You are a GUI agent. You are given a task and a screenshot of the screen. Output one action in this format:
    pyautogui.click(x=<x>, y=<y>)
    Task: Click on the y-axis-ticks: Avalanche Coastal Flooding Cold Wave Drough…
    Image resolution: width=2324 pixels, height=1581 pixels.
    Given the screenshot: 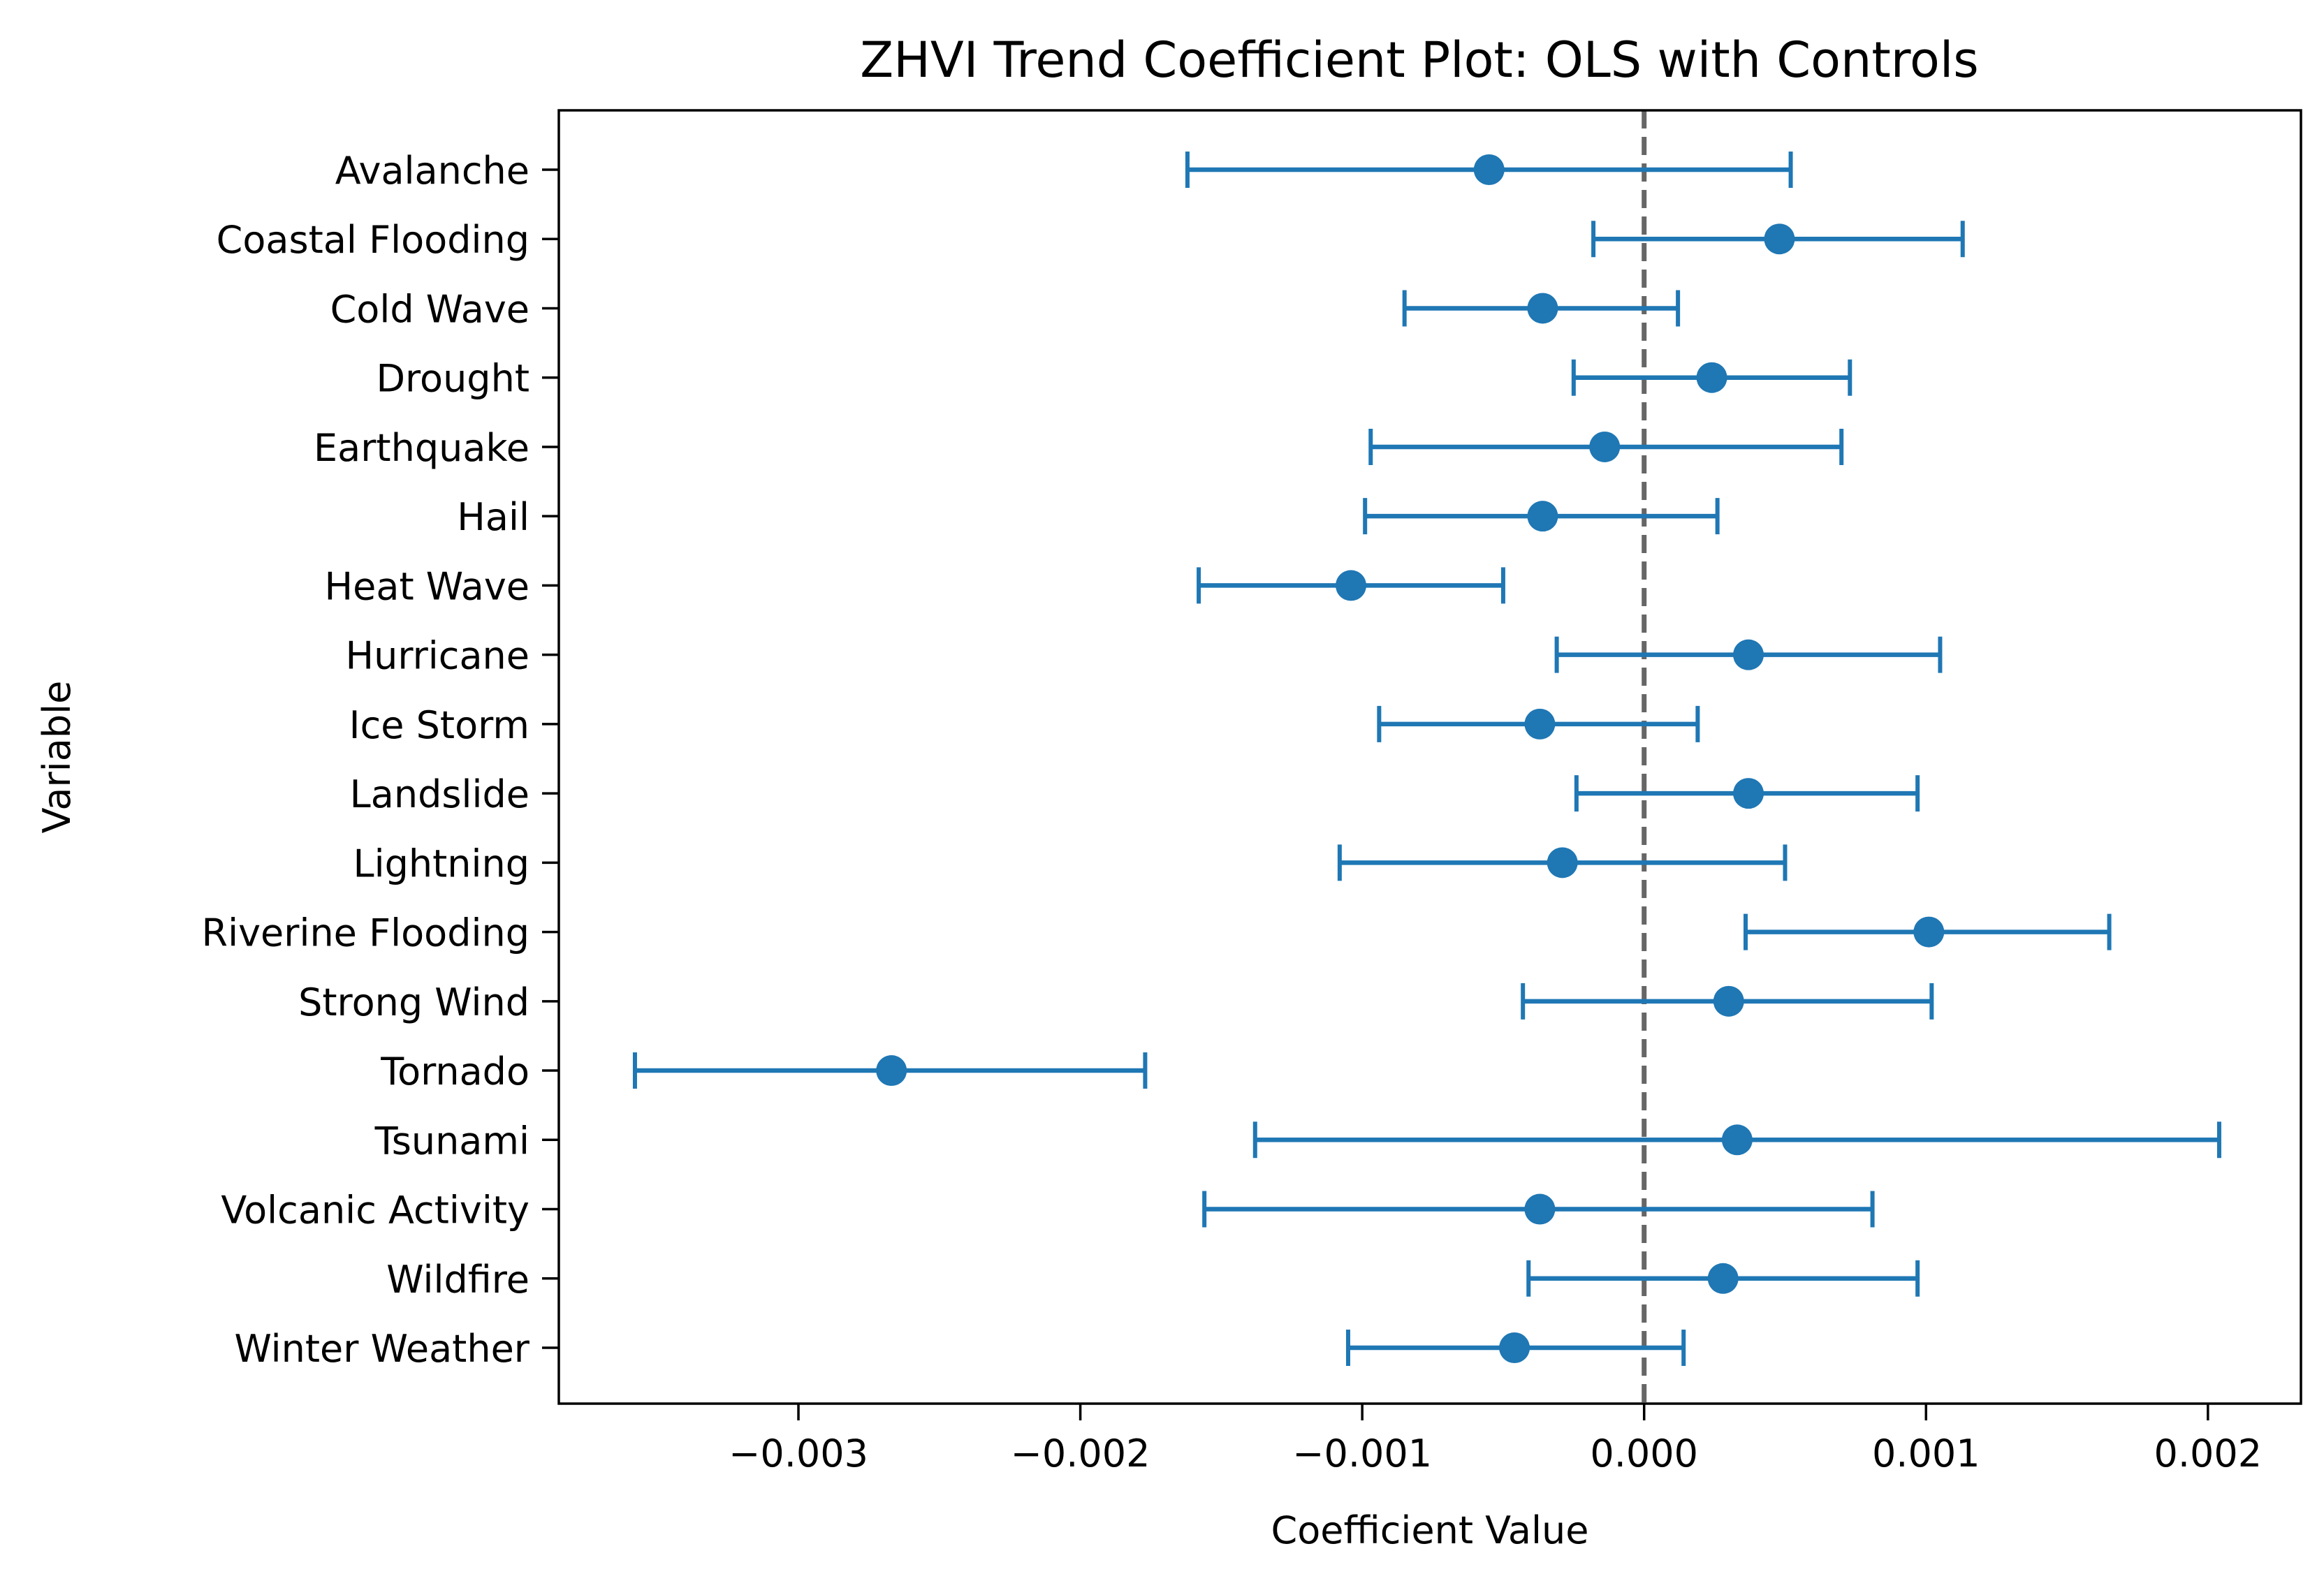 What is the action you would take?
    pyautogui.click(x=380, y=760)
    